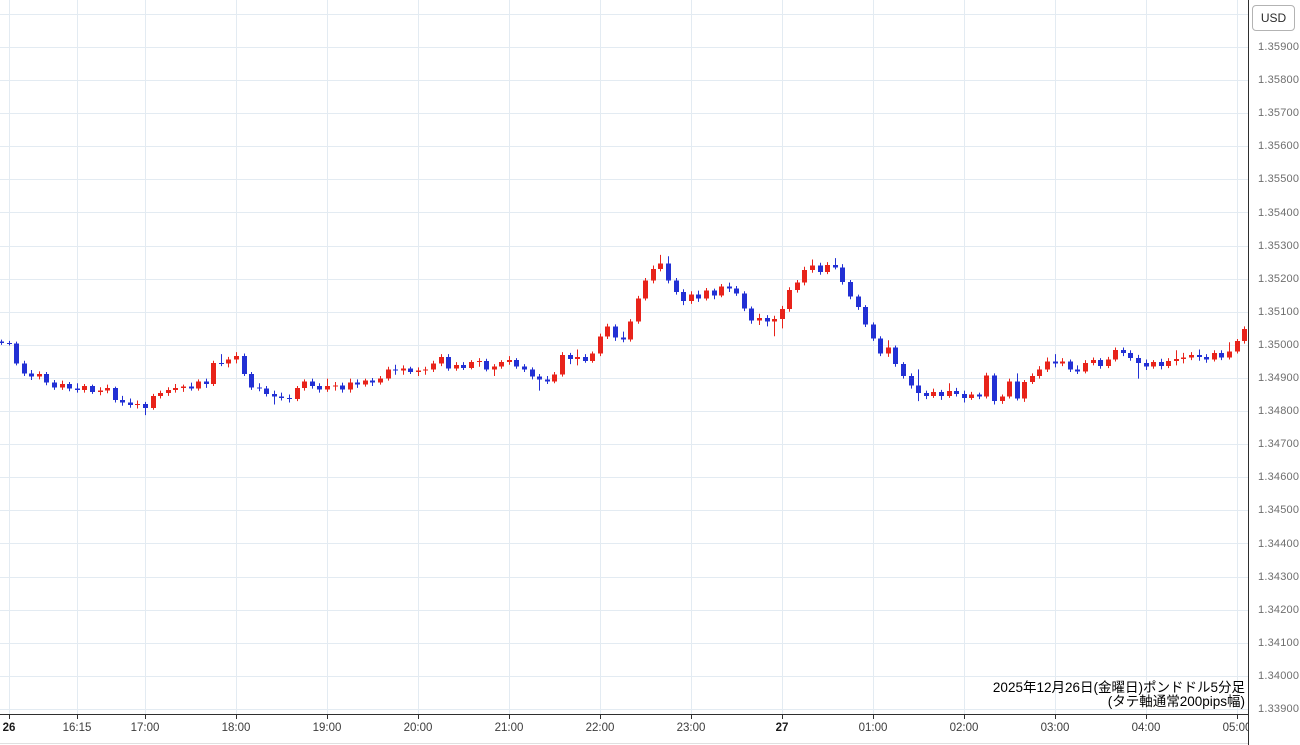 Image resolution: width=1300 pixels, height=745 pixels. Describe the element at coordinates (1279, 378) in the screenshot. I see `price-tick-label: 1.34900` at that location.